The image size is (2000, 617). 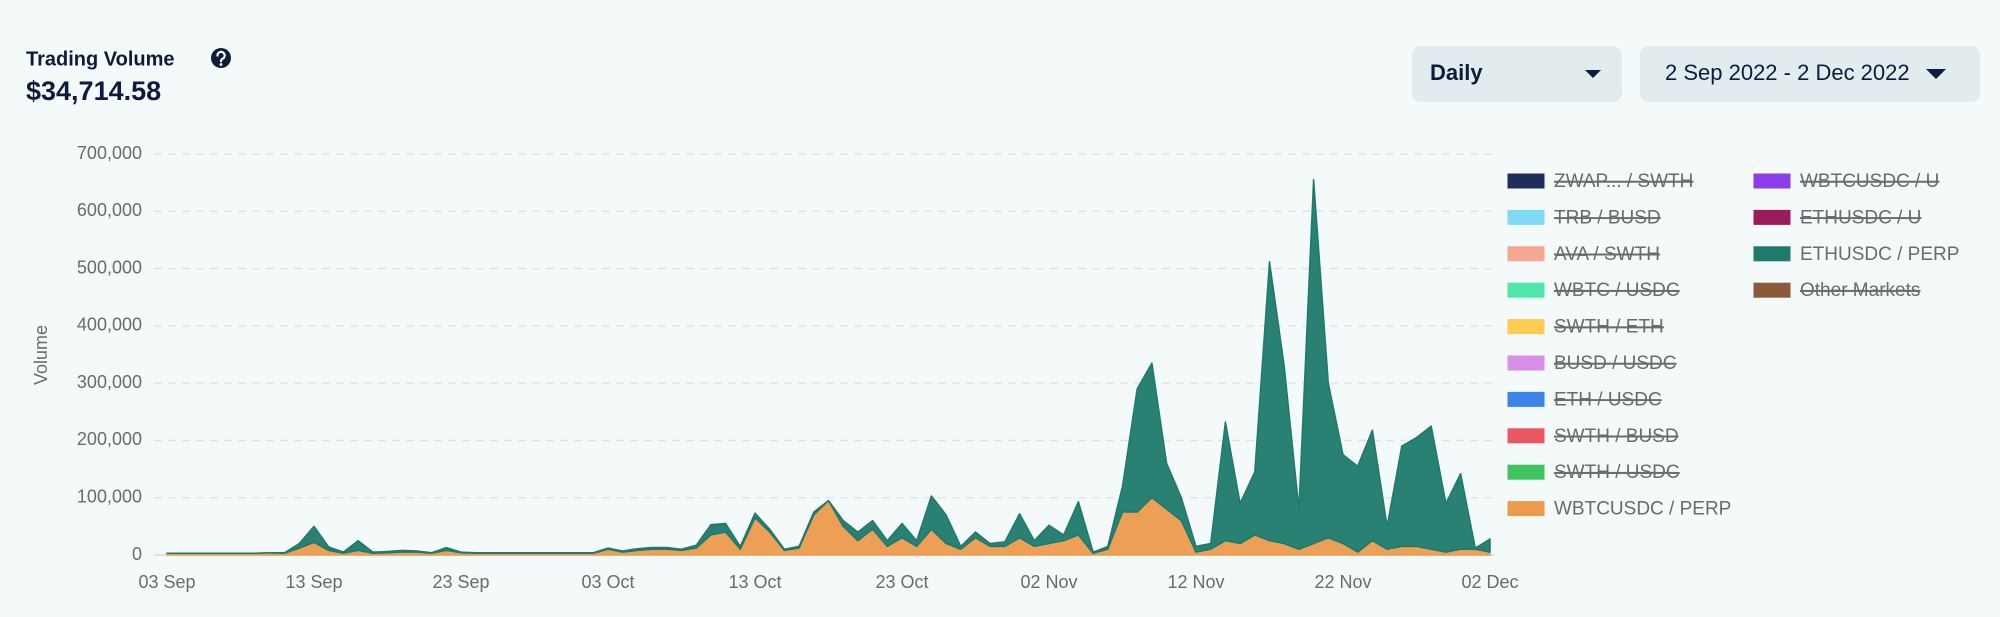 What do you see at coordinates (109, 267) in the screenshot?
I see `y-tick-label: 500,000` at bounding box center [109, 267].